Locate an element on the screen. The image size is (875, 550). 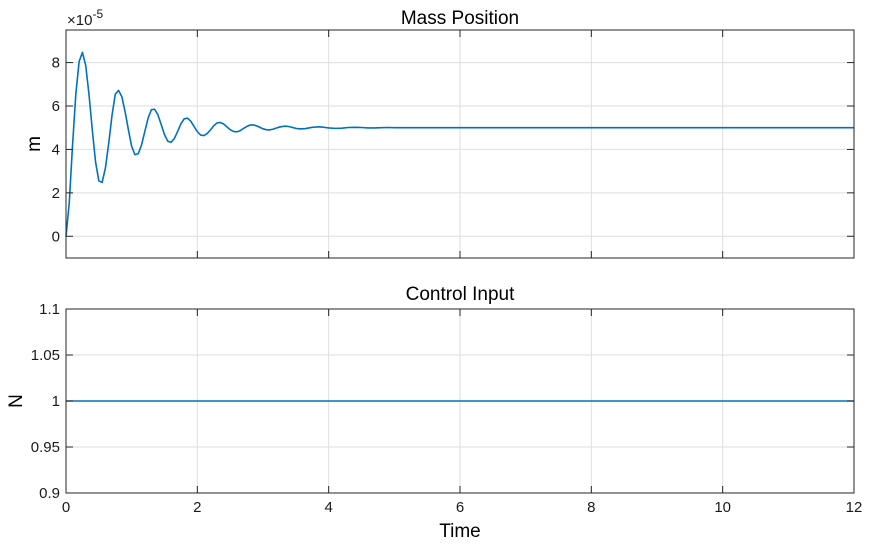
control-input-x-tick-labels: 0 2 4 6 8 10 12 is located at coordinates (462, 507).